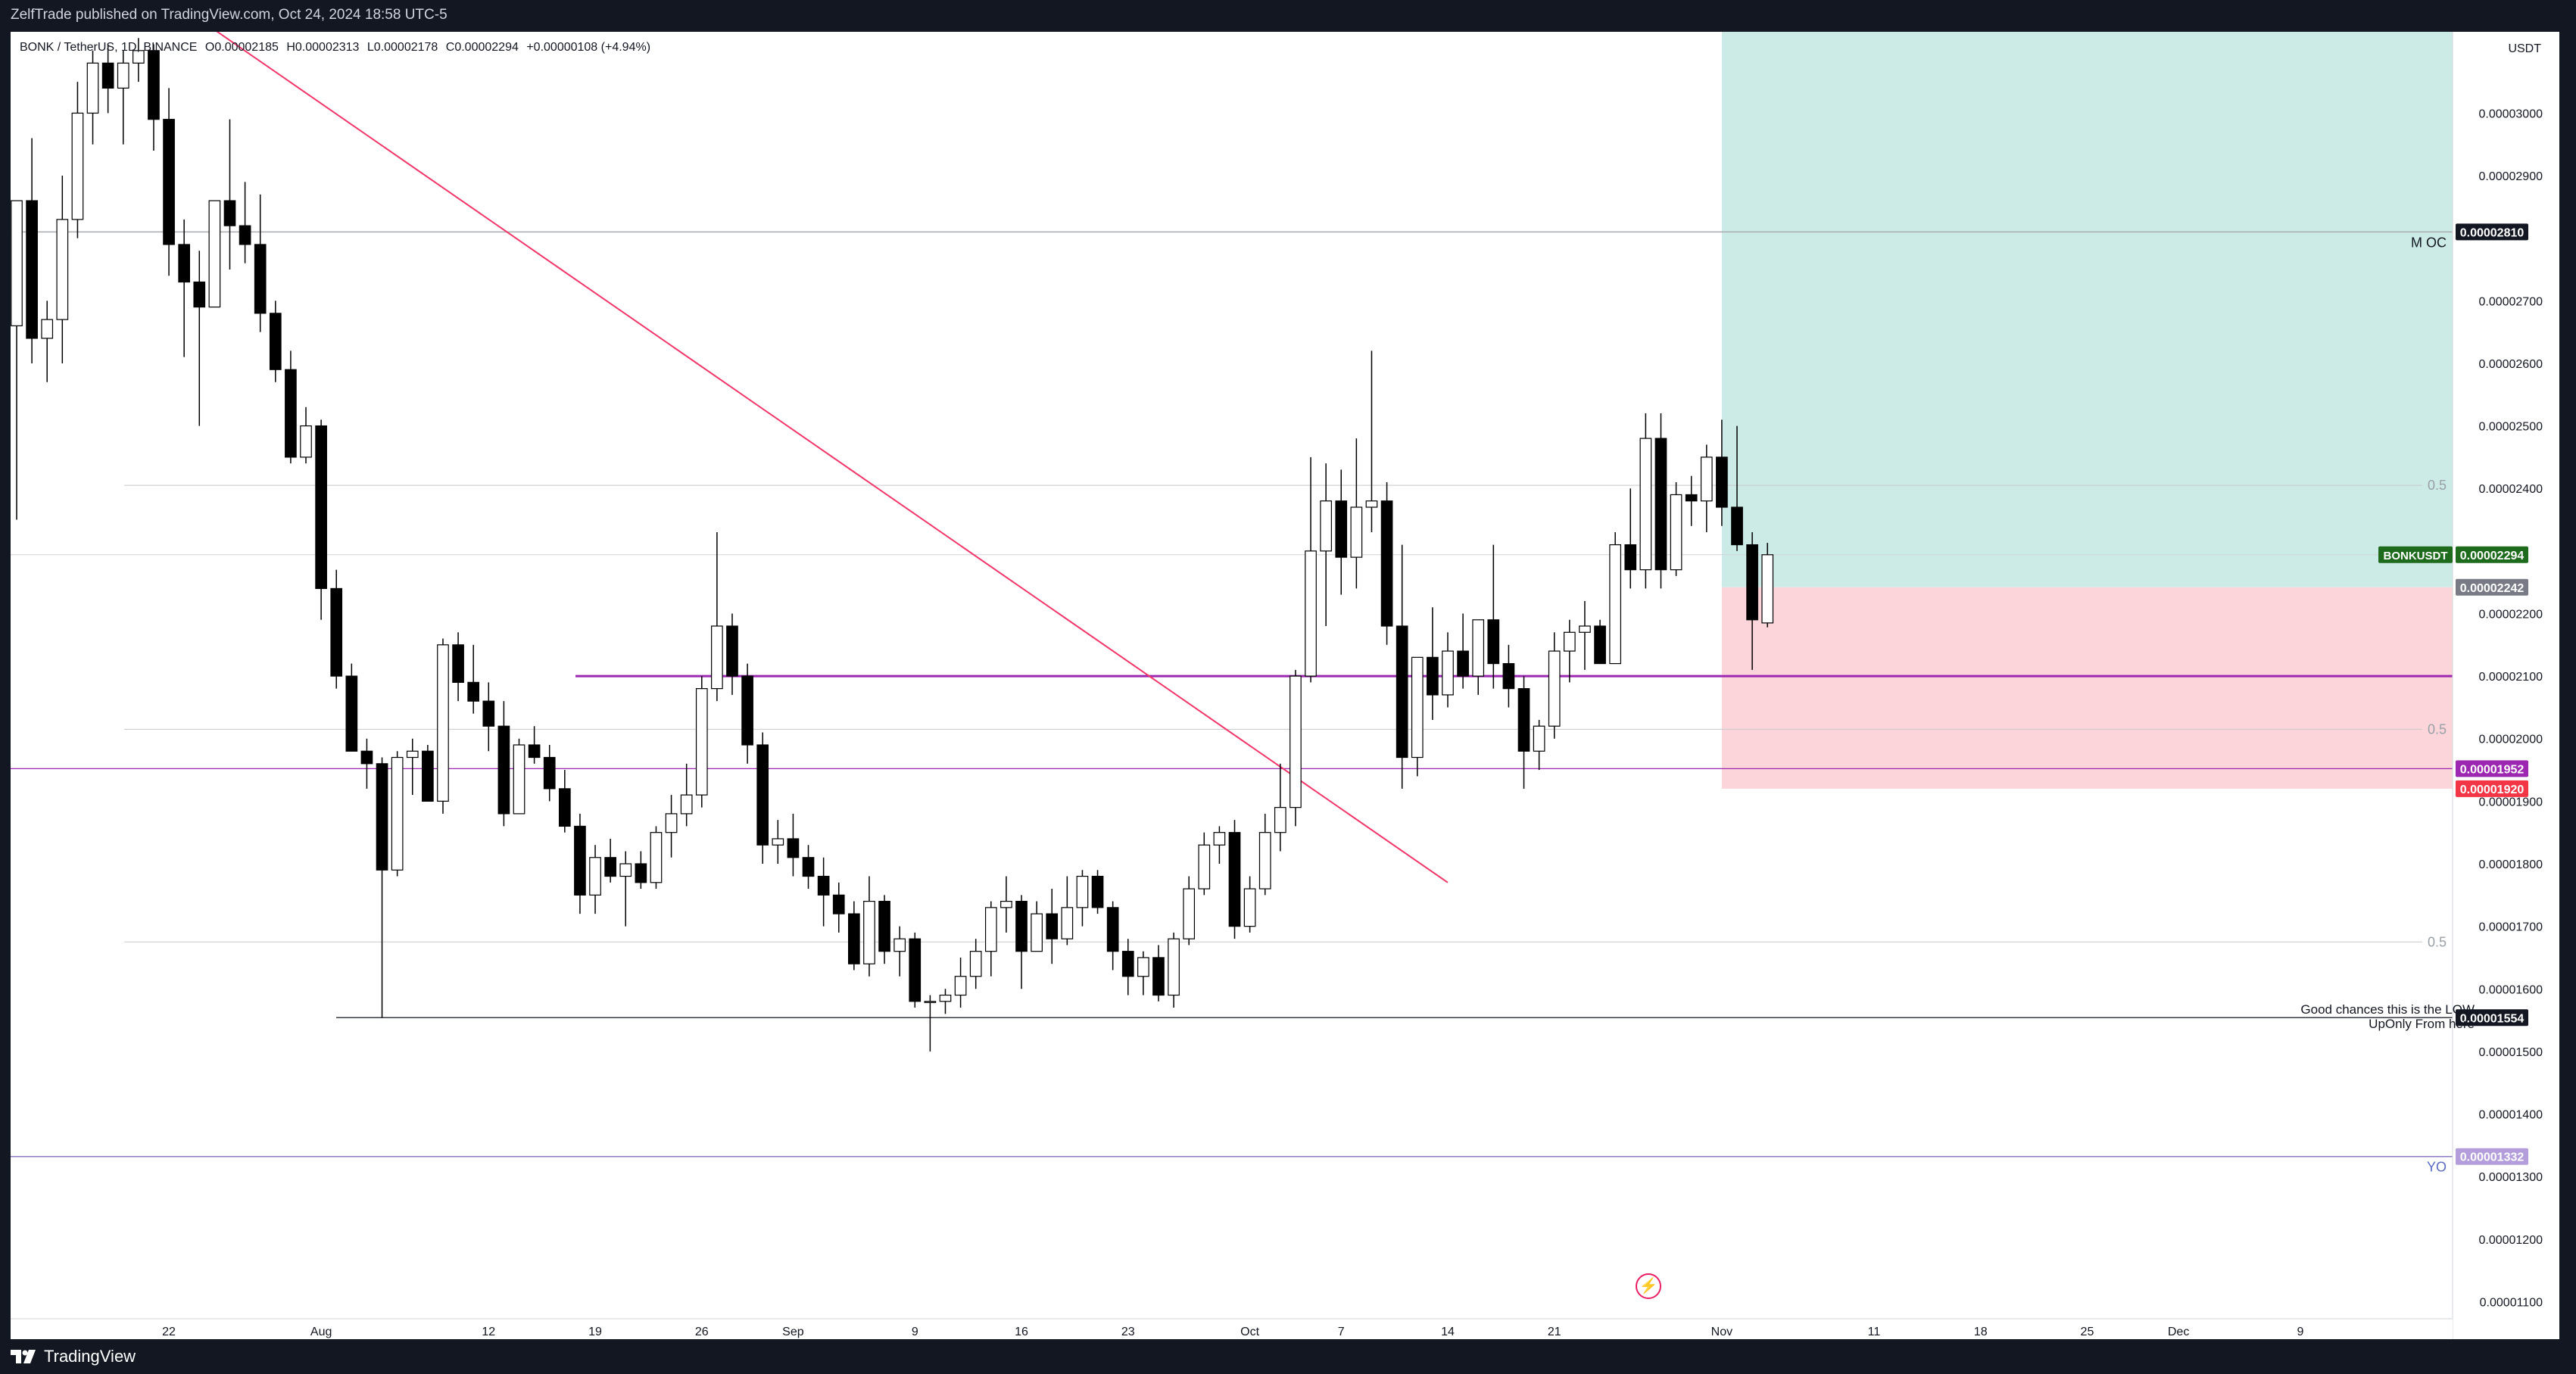 The image size is (2576, 1374). What do you see at coordinates (1232, 1329) in the screenshot?
I see `time-axis` at bounding box center [1232, 1329].